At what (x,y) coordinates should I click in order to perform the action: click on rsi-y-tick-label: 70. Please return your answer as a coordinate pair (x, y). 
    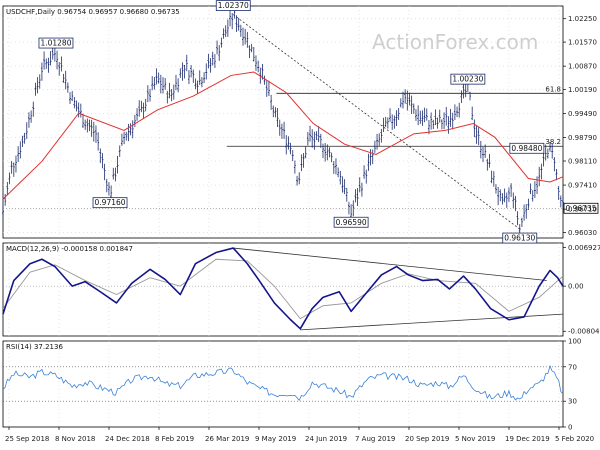
    Looking at the image, I should click on (572, 367).